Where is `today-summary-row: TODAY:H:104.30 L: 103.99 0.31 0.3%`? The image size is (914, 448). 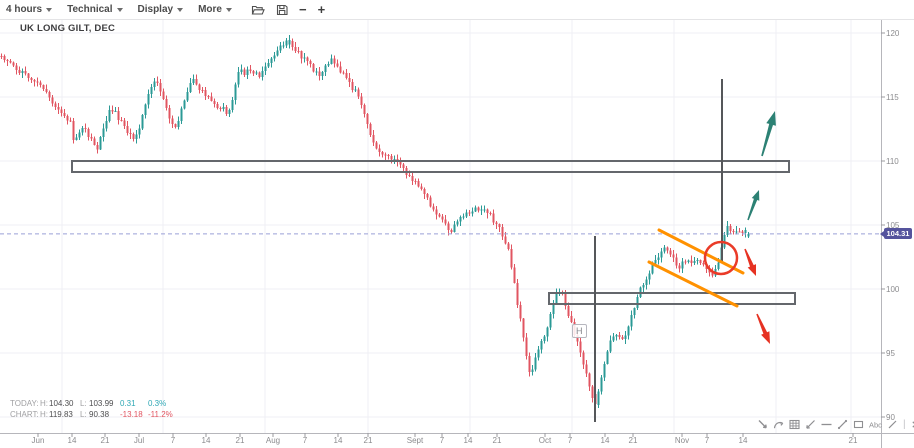 today-summary-row: TODAY:H:104.30 L: 103.99 0.31 0.3% is located at coordinates (94, 403).